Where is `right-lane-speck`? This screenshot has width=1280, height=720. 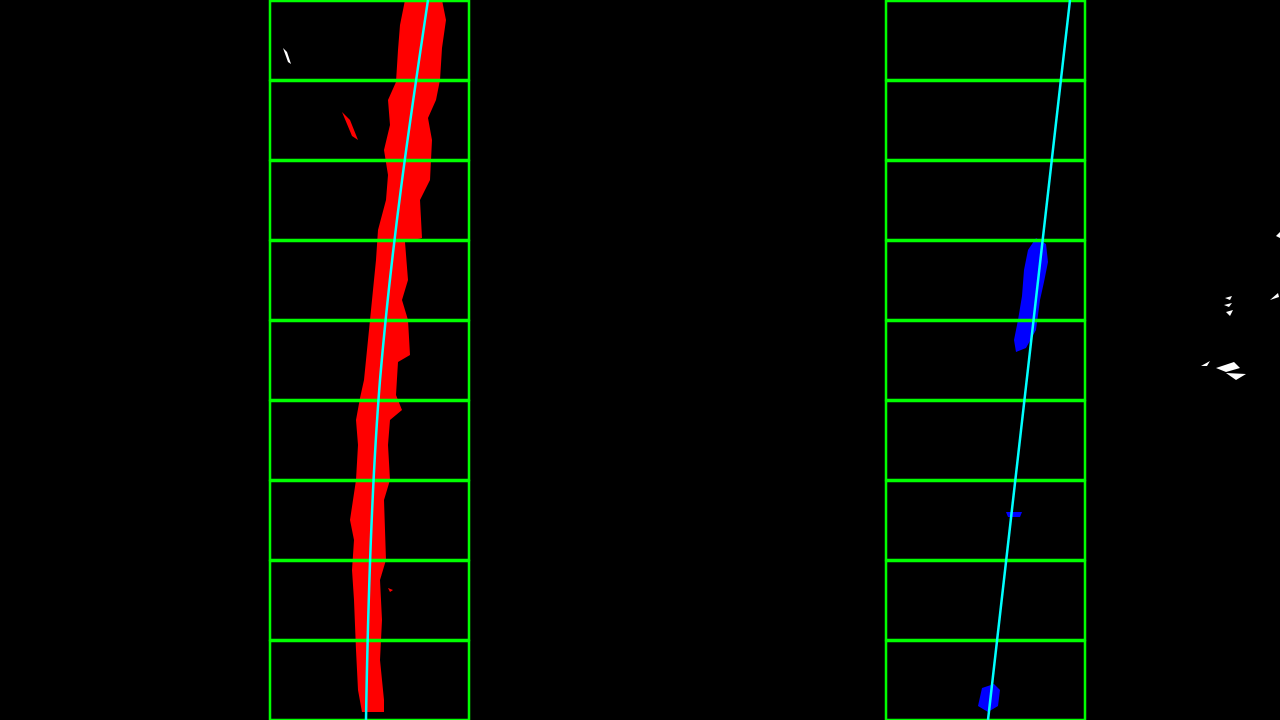
right-lane-speck is located at coordinates (1014, 514).